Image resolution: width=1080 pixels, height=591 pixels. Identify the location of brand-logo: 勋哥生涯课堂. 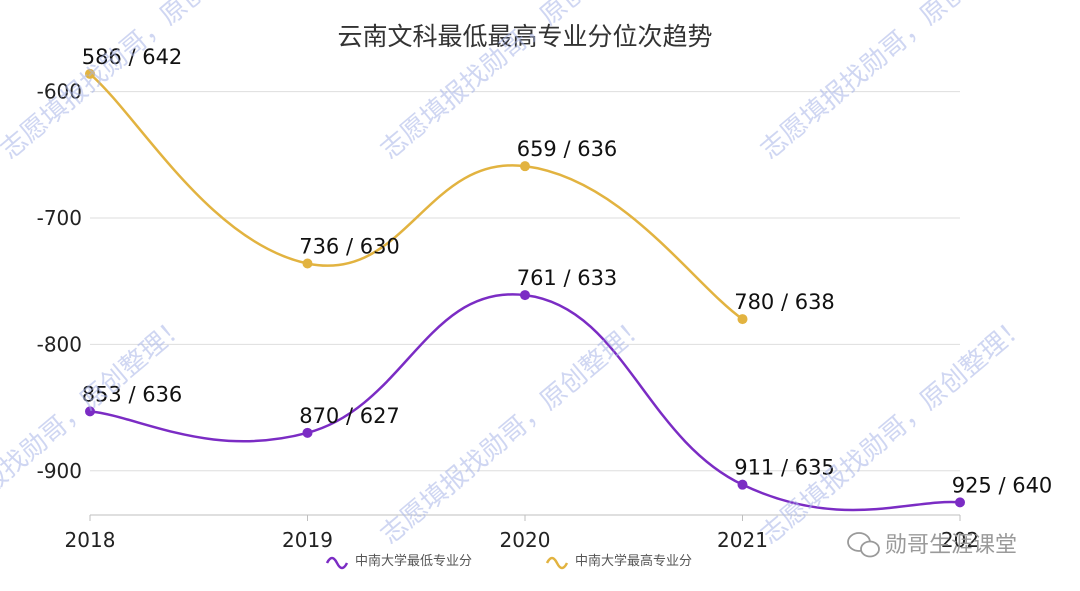
(932, 545).